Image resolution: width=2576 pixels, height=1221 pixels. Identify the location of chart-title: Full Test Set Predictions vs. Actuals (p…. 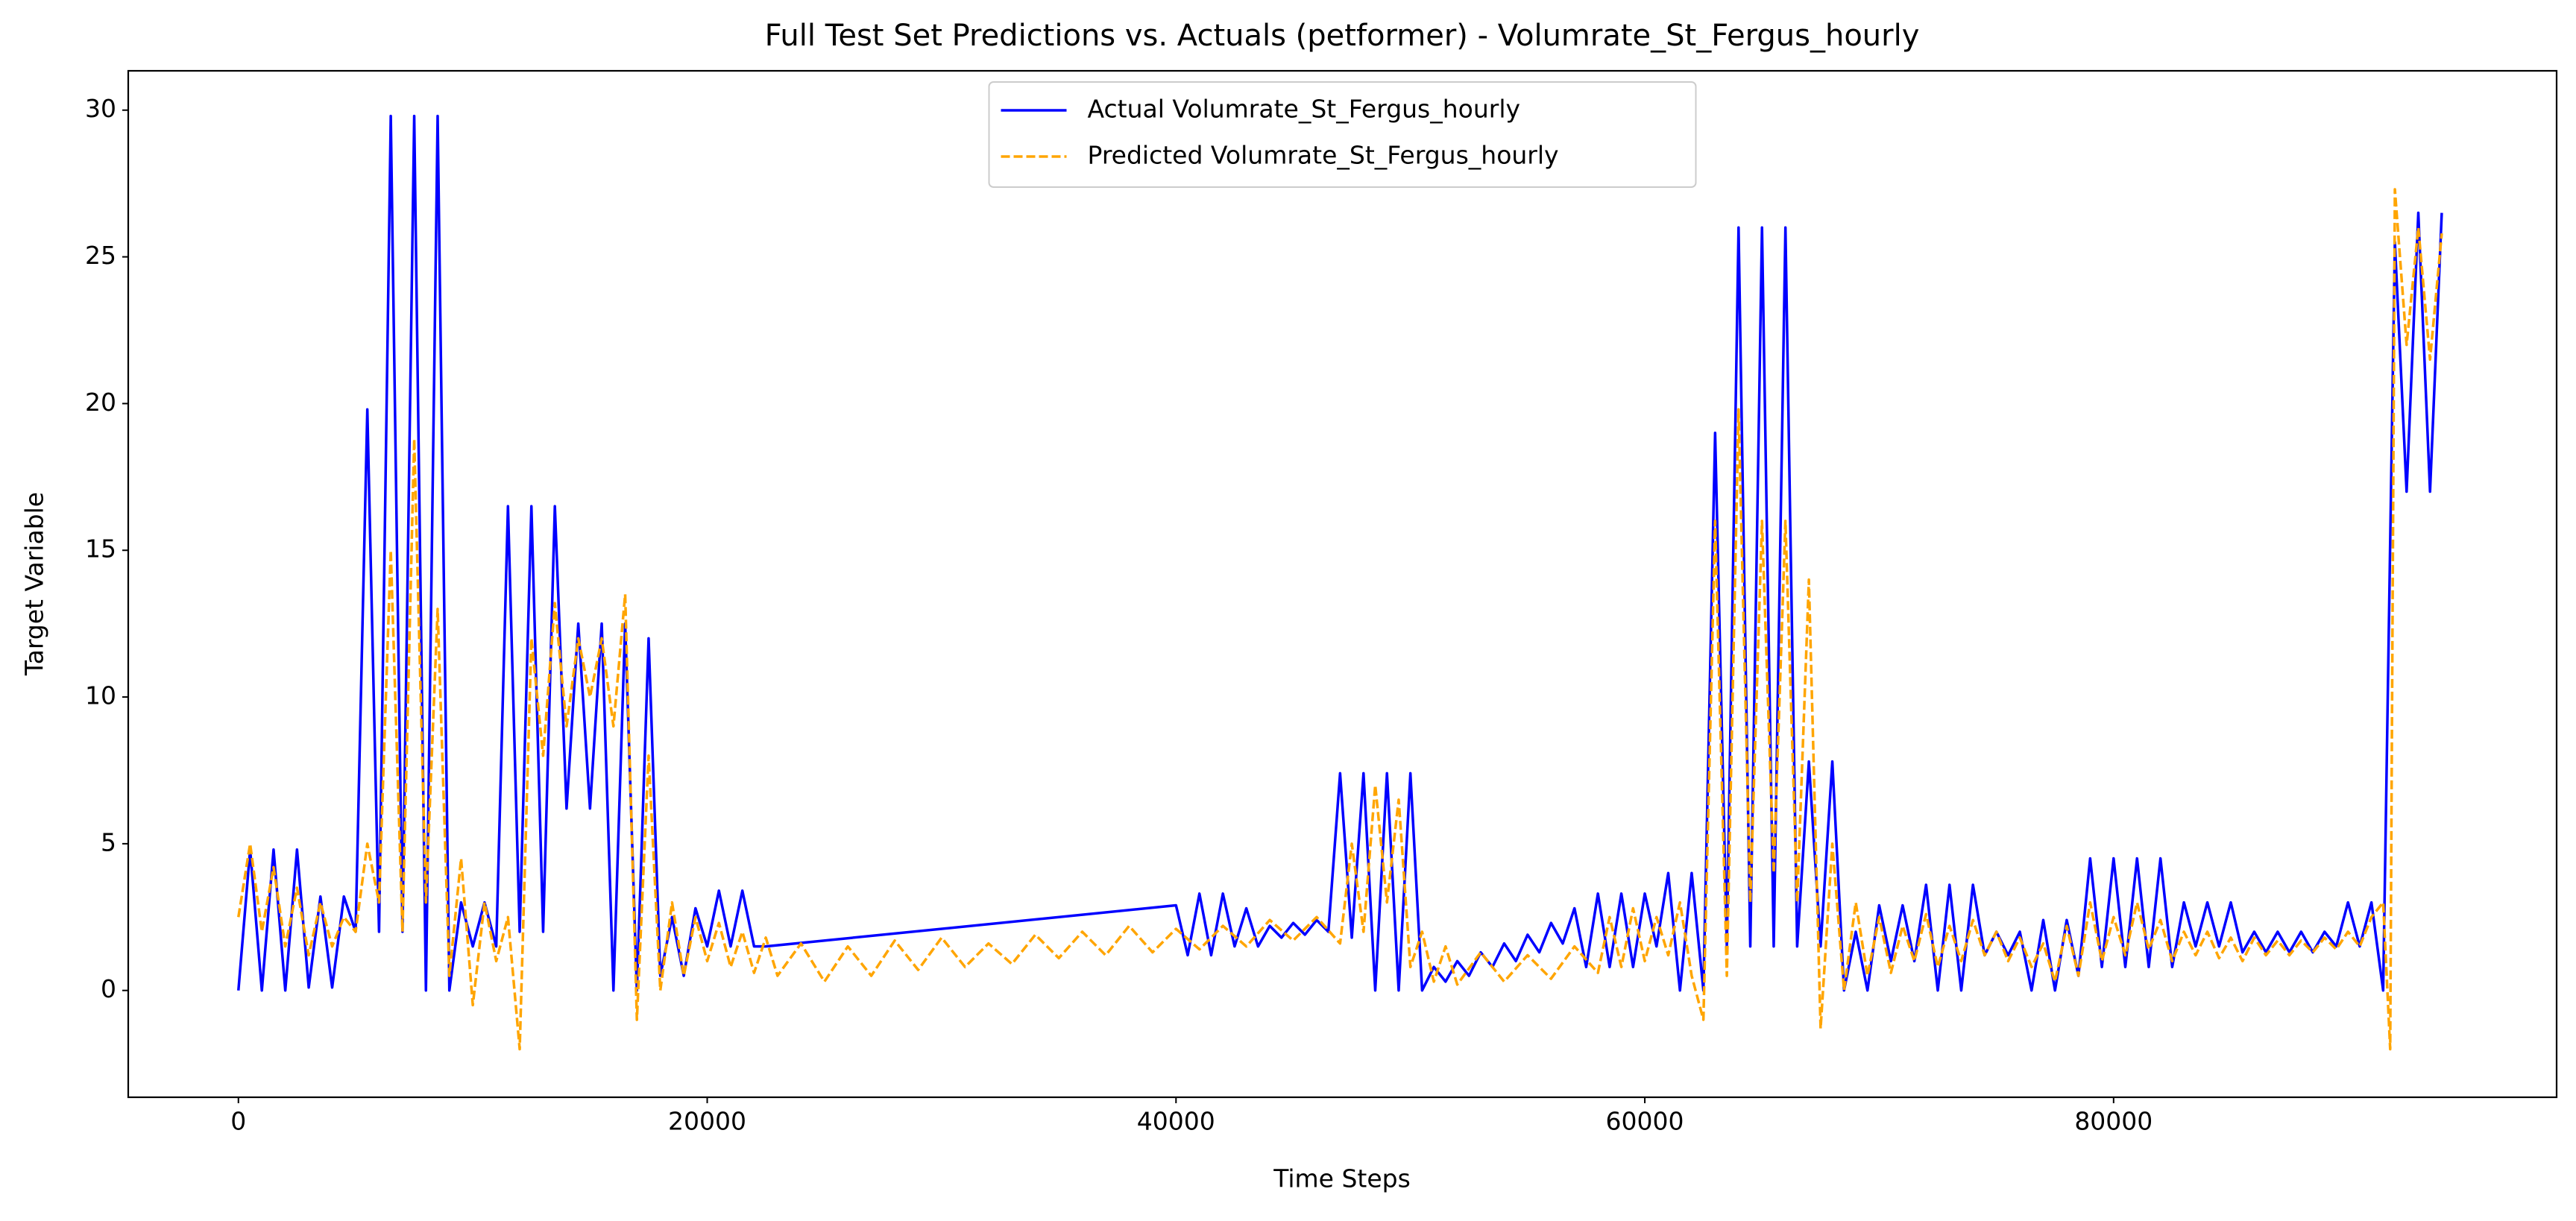
(1342, 36).